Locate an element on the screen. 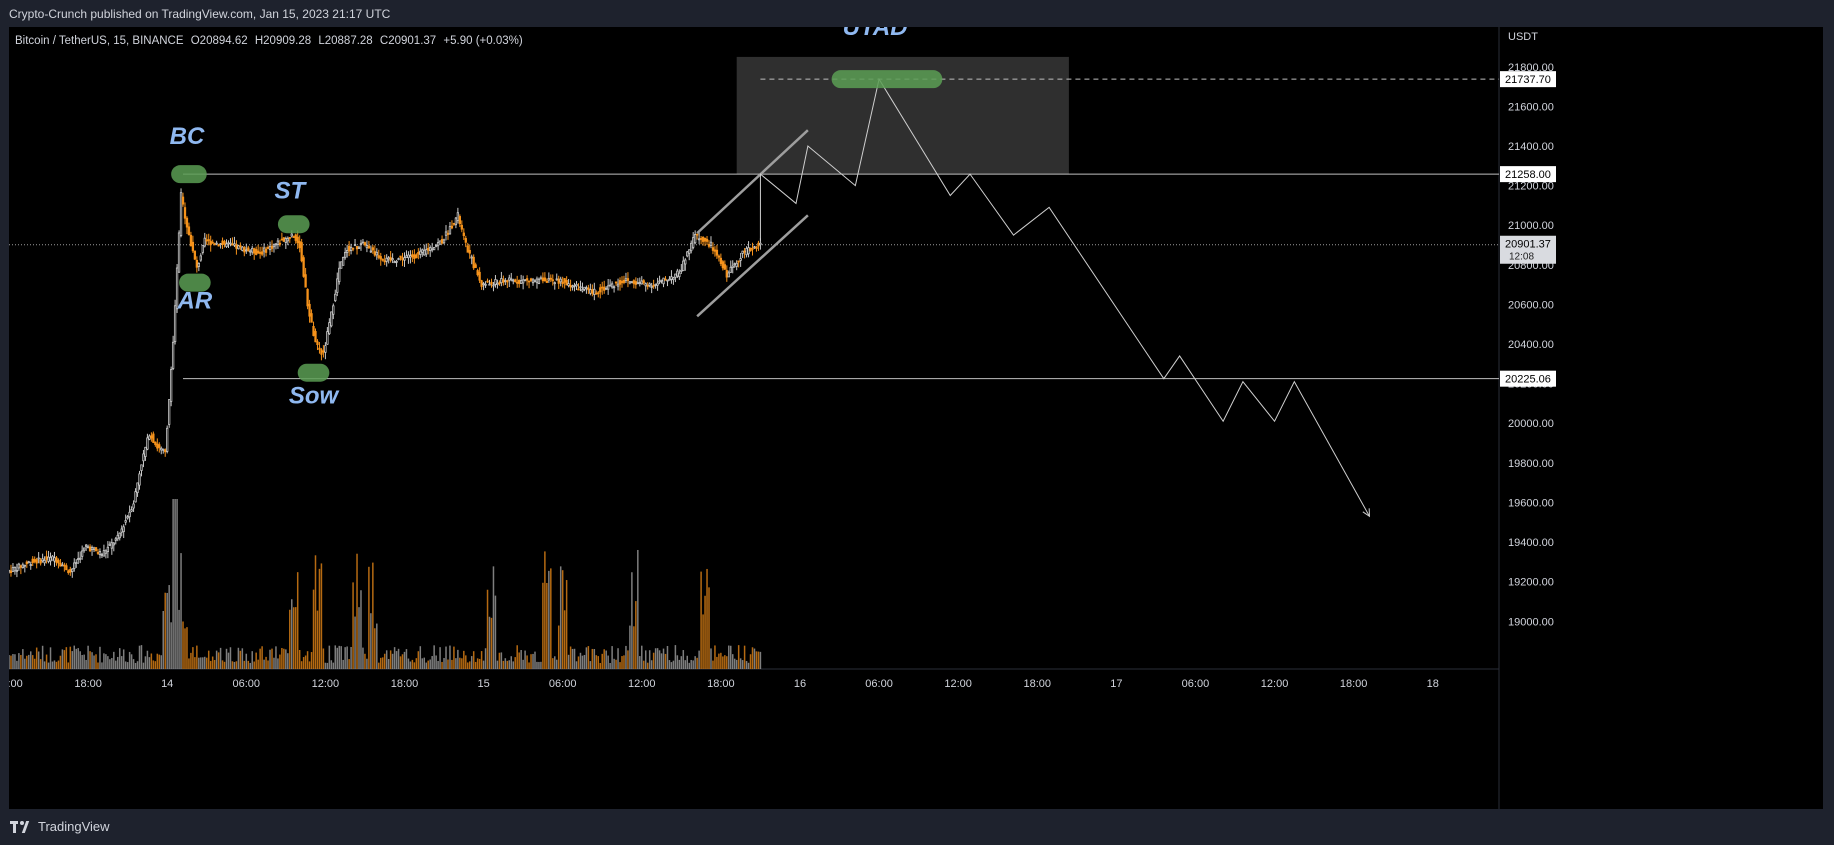 The height and width of the screenshot is (845, 1834). y-tick-label: 20600.00 is located at coordinates (1531, 305).